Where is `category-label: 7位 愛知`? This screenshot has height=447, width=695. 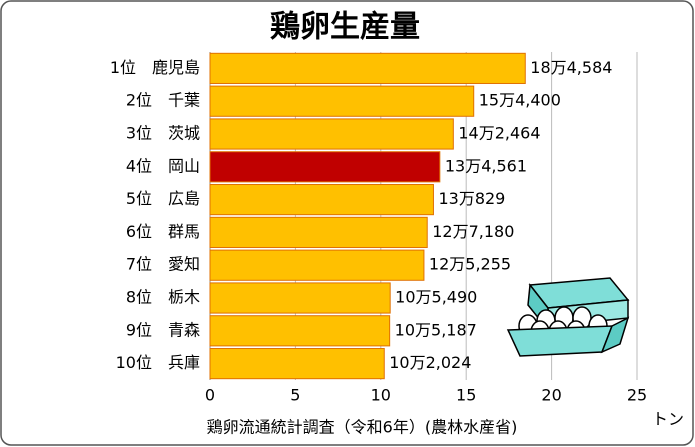 category-label: 7位 愛知 is located at coordinates (163, 264).